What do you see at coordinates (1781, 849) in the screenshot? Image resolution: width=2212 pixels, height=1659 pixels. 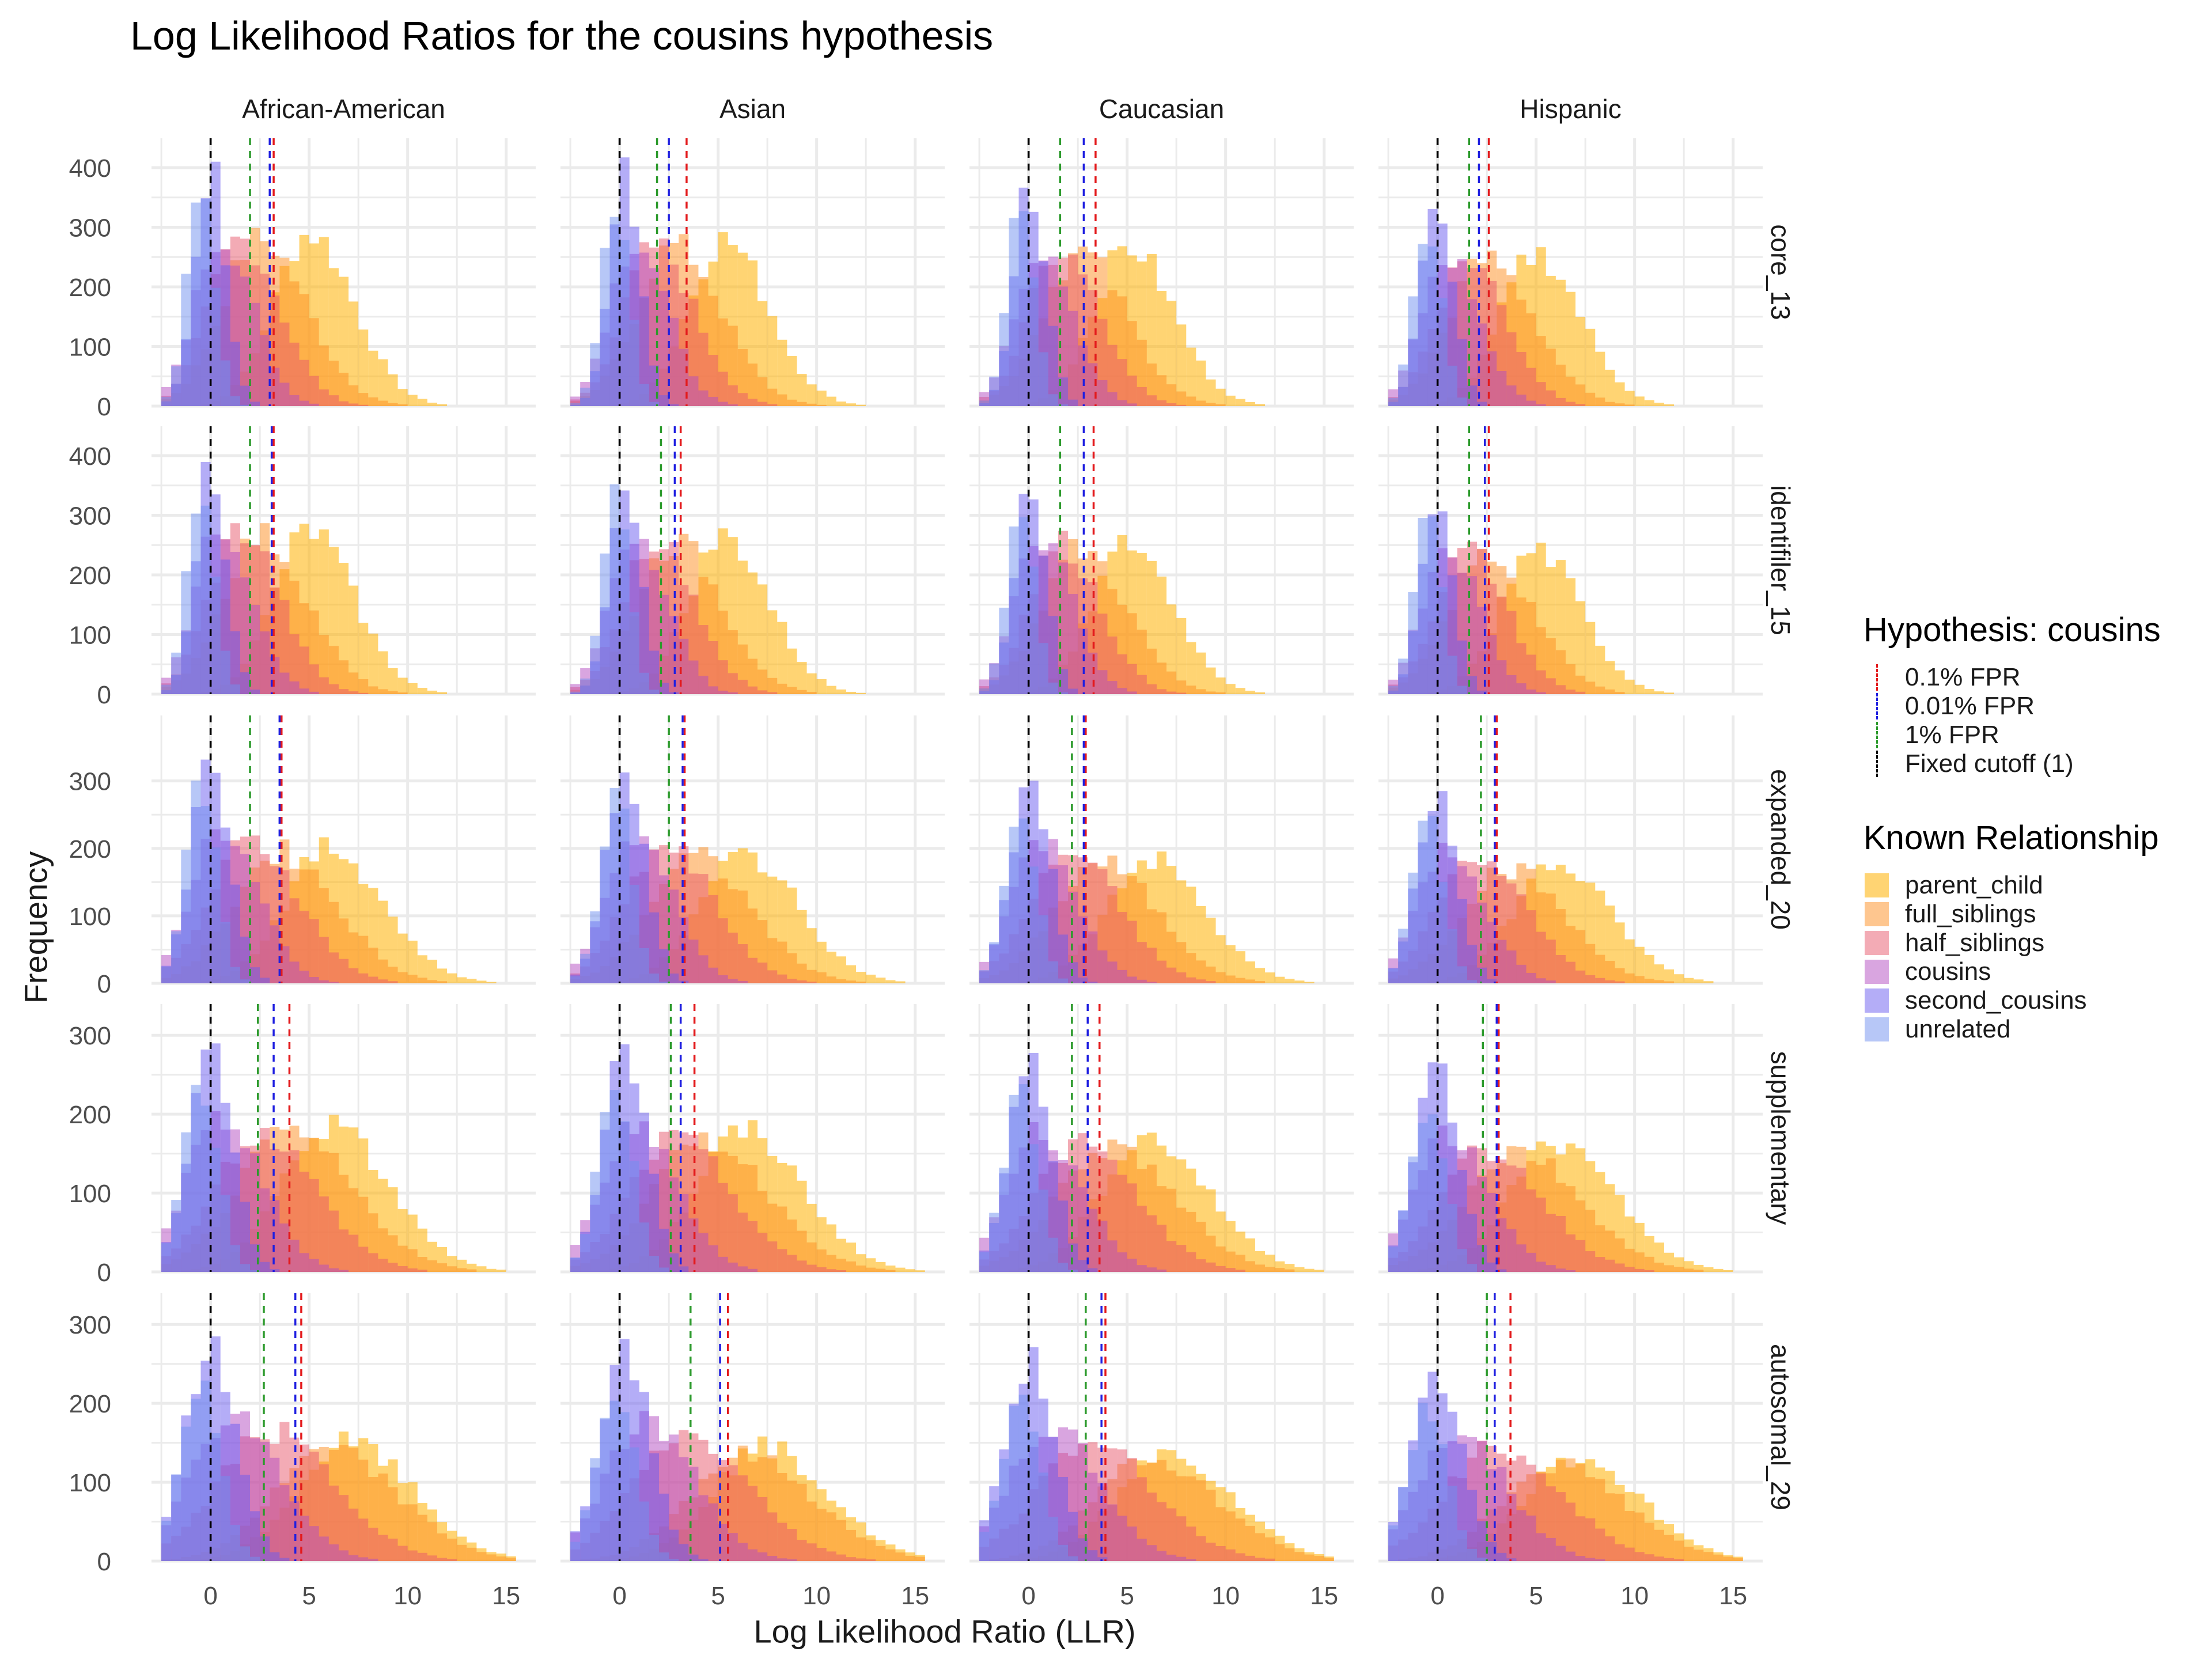 I see `facet-row-label: expanded_20` at bounding box center [1781, 849].